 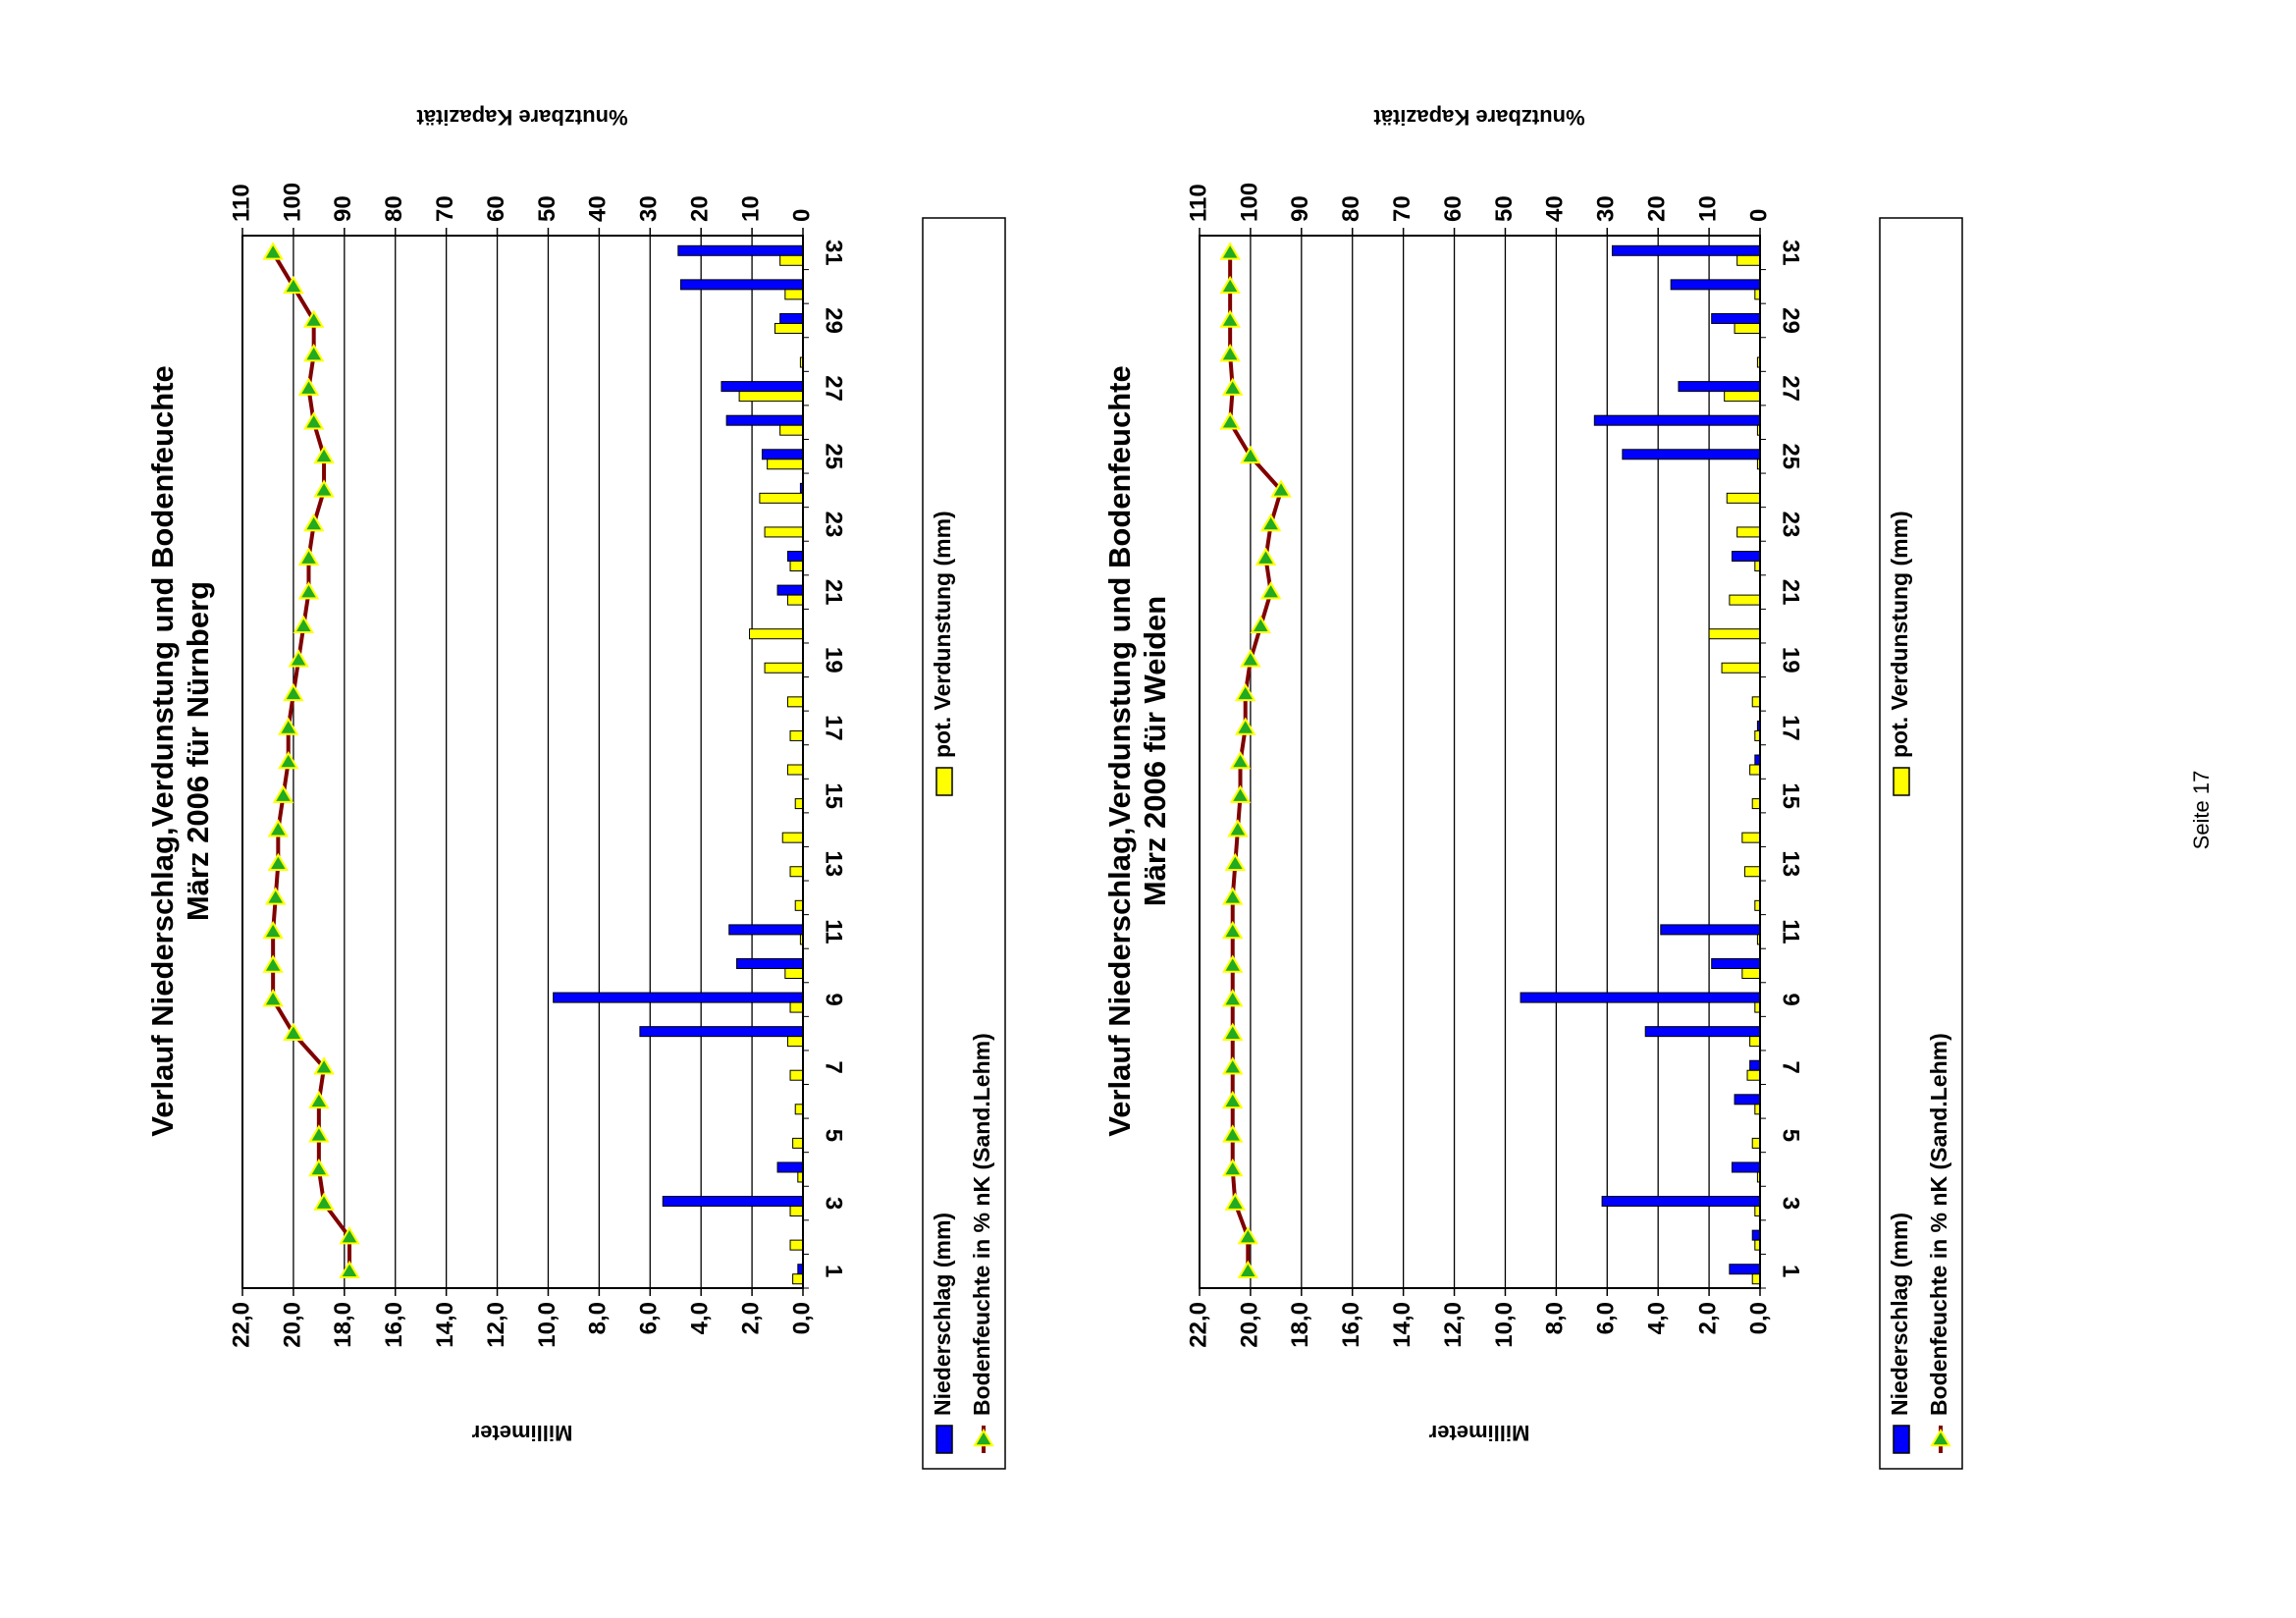 I want to click on x-tick-label: 11, so click(x=1791, y=931).